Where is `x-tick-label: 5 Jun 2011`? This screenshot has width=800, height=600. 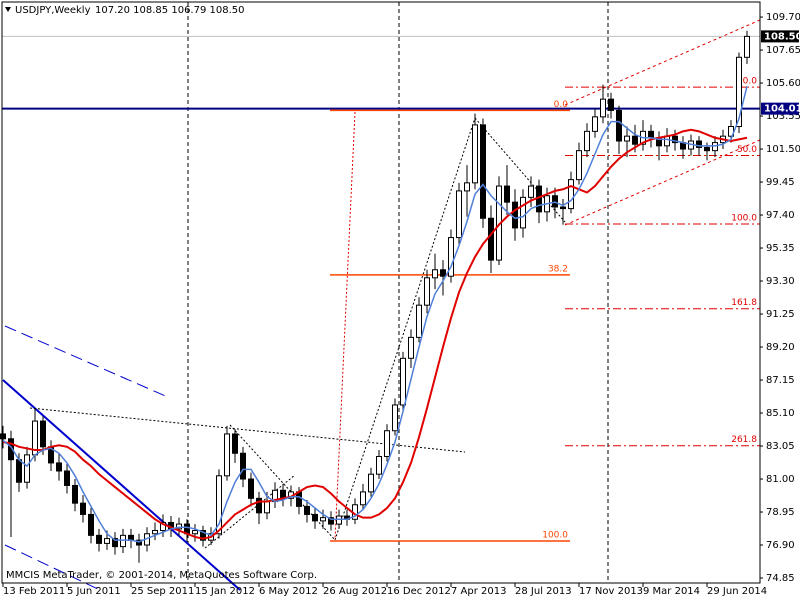
x-tick-label: 5 Jun 2011 is located at coordinates (94, 591).